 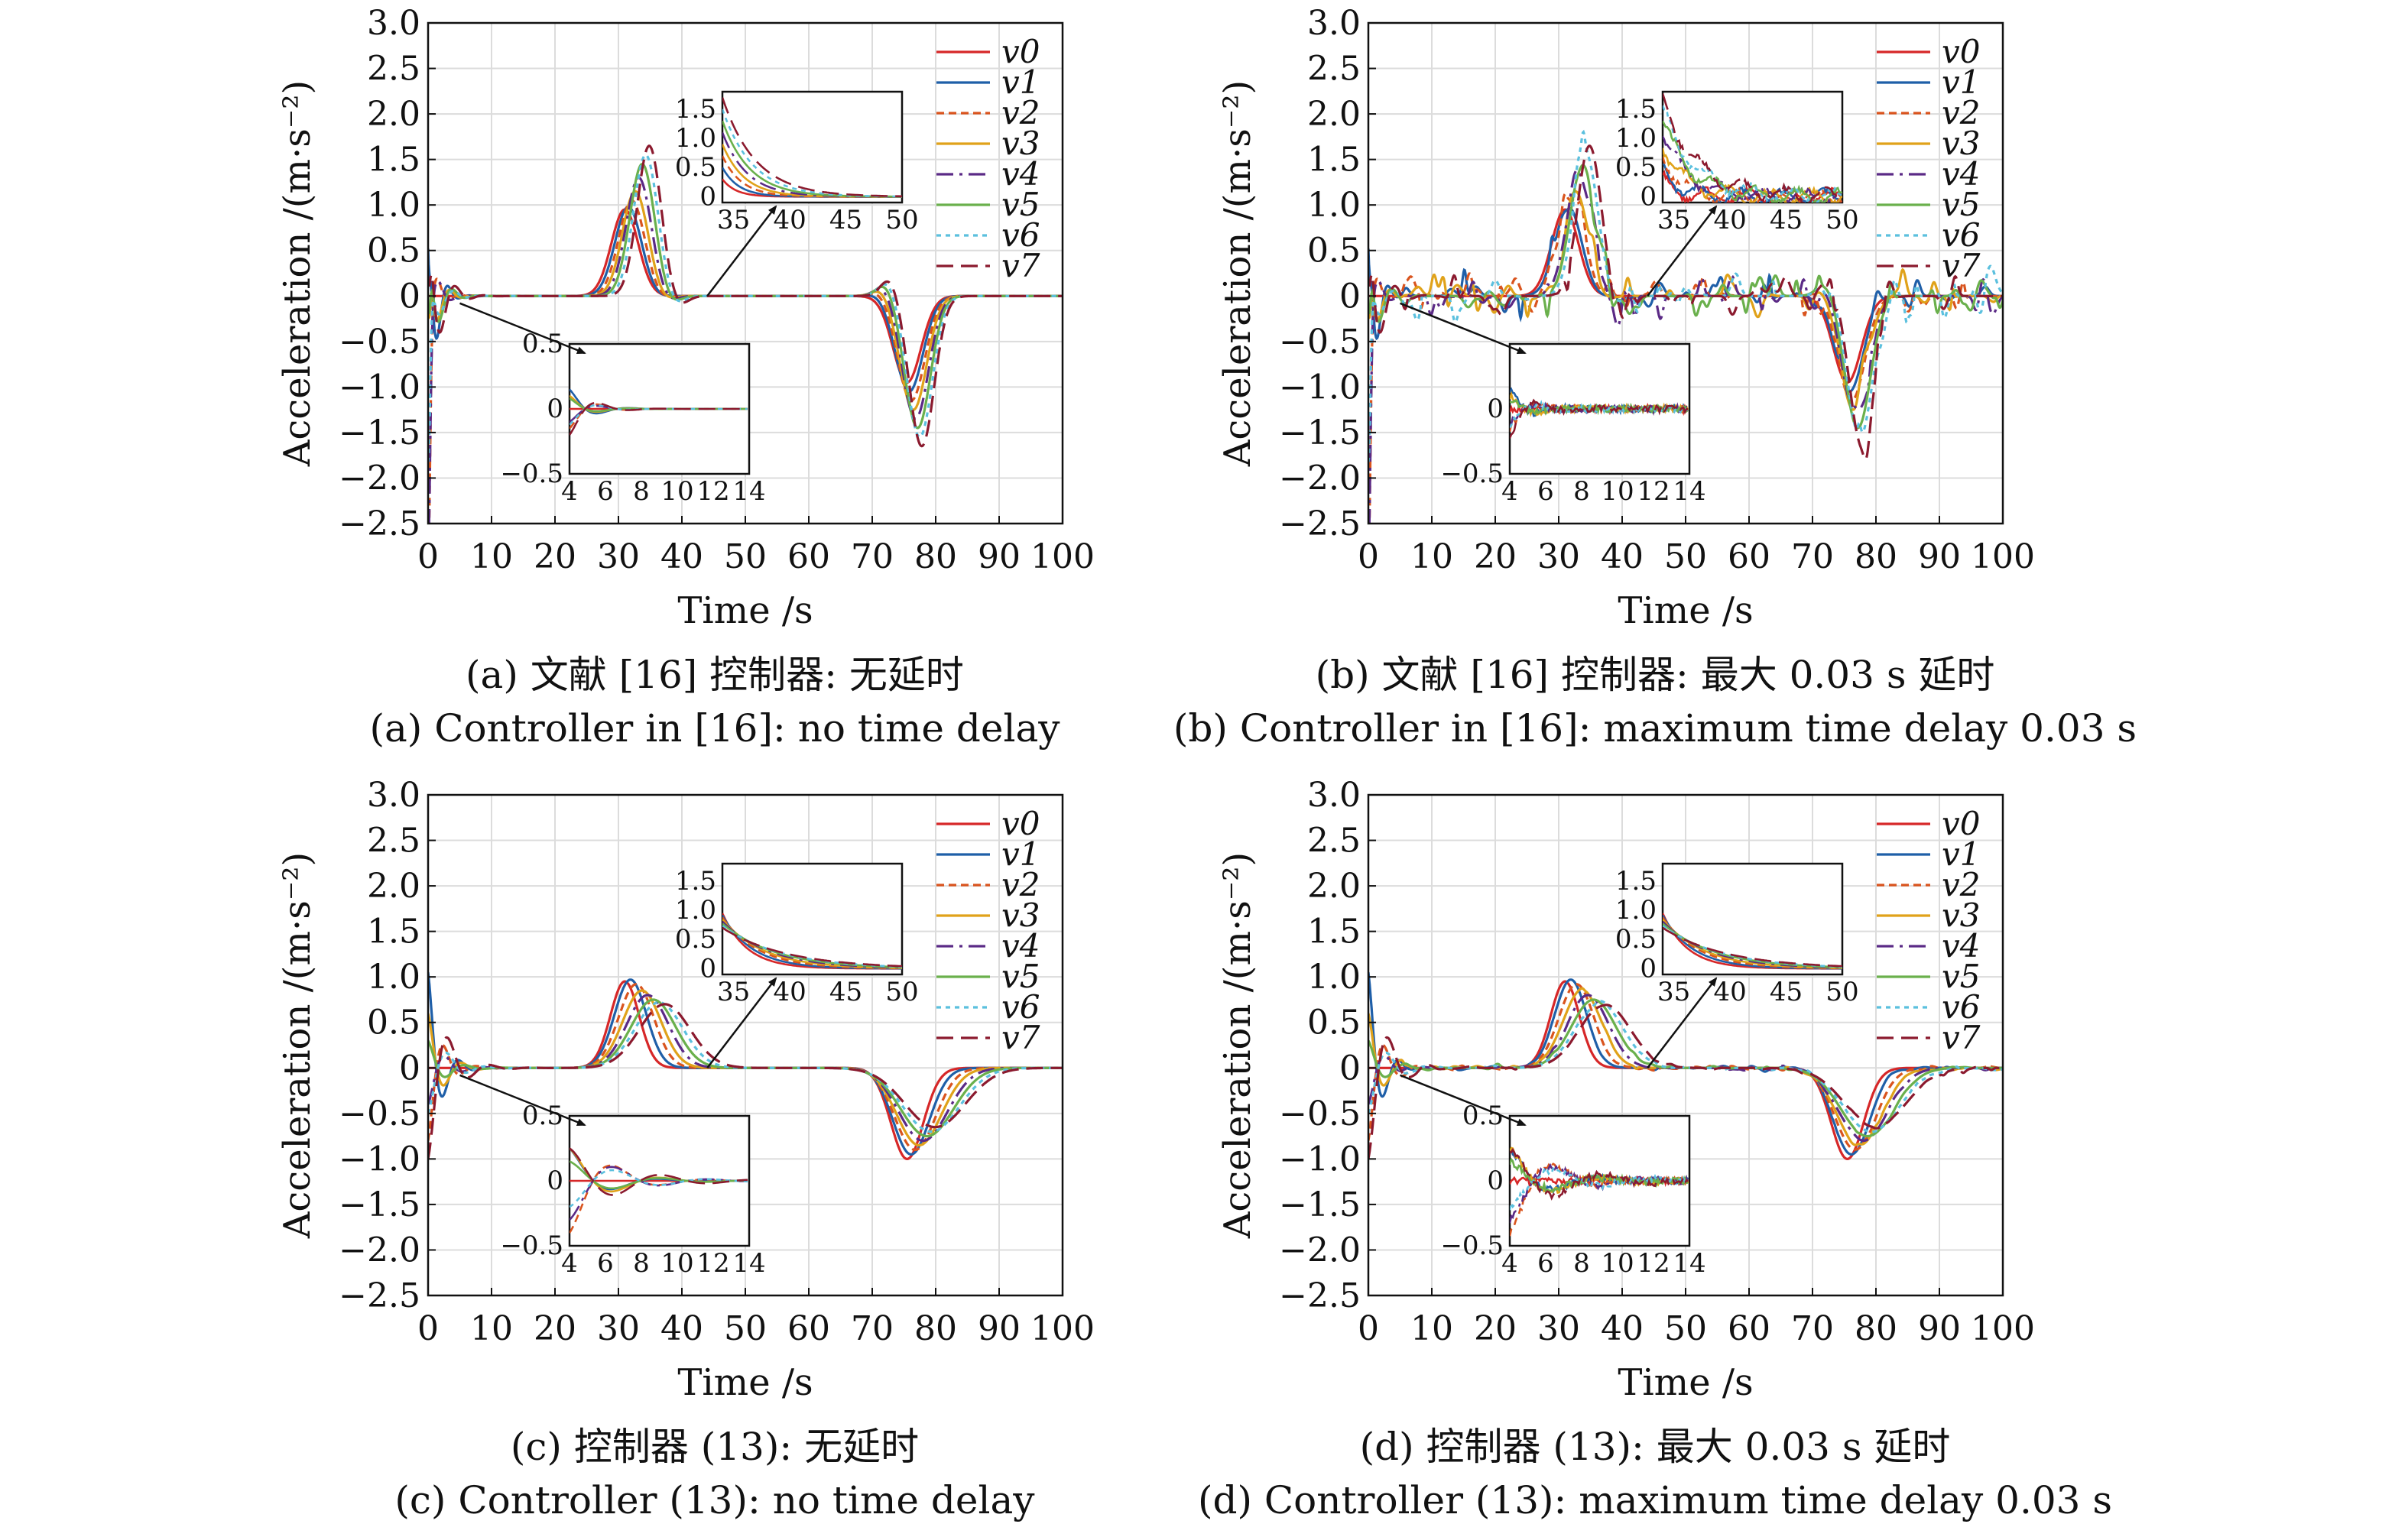 What do you see at coordinates (1940, 556) in the screenshot?
I see `x-tick-label: 90` at bounding box center [1940, 556].